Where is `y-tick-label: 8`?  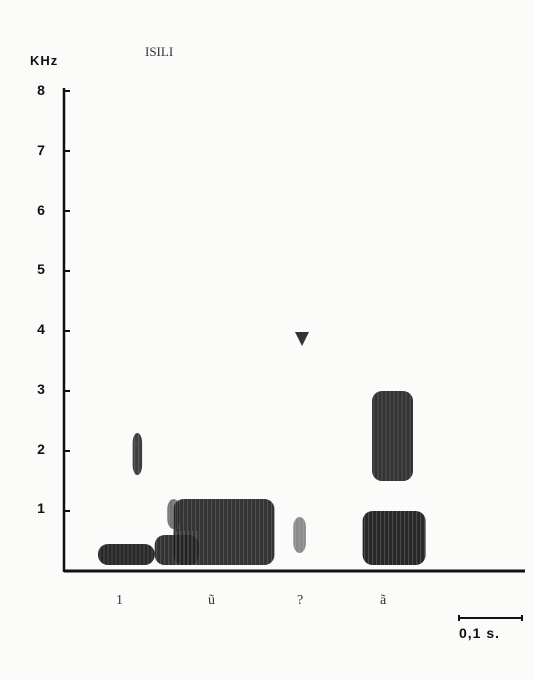 y-tick-label: 8 is located at coordinates (41, 90).